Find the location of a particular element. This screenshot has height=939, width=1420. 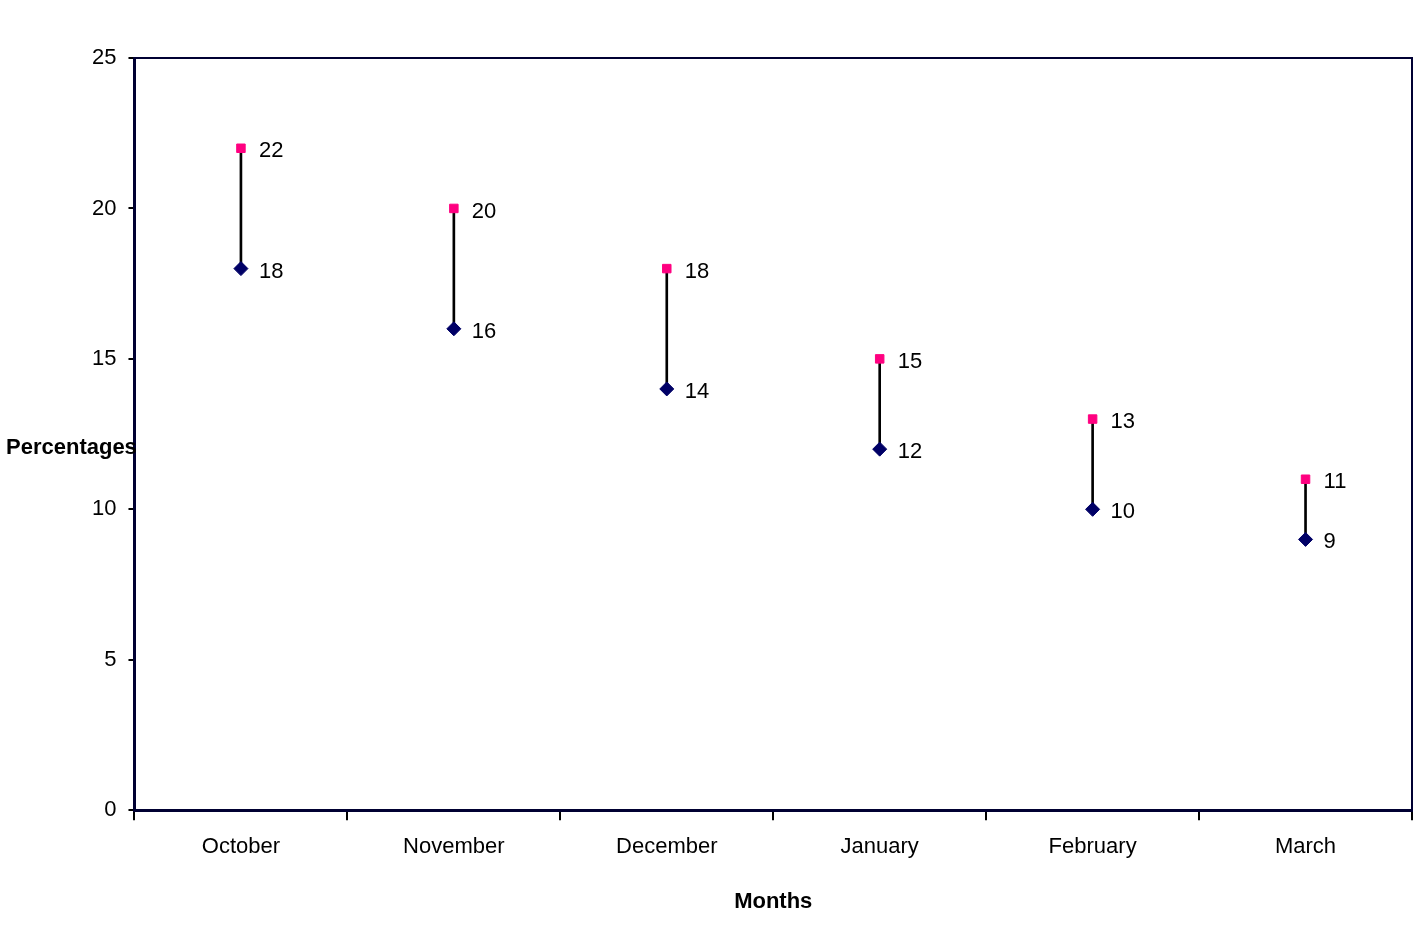

x-tick-label: February is located at coordinates (1092, 846).